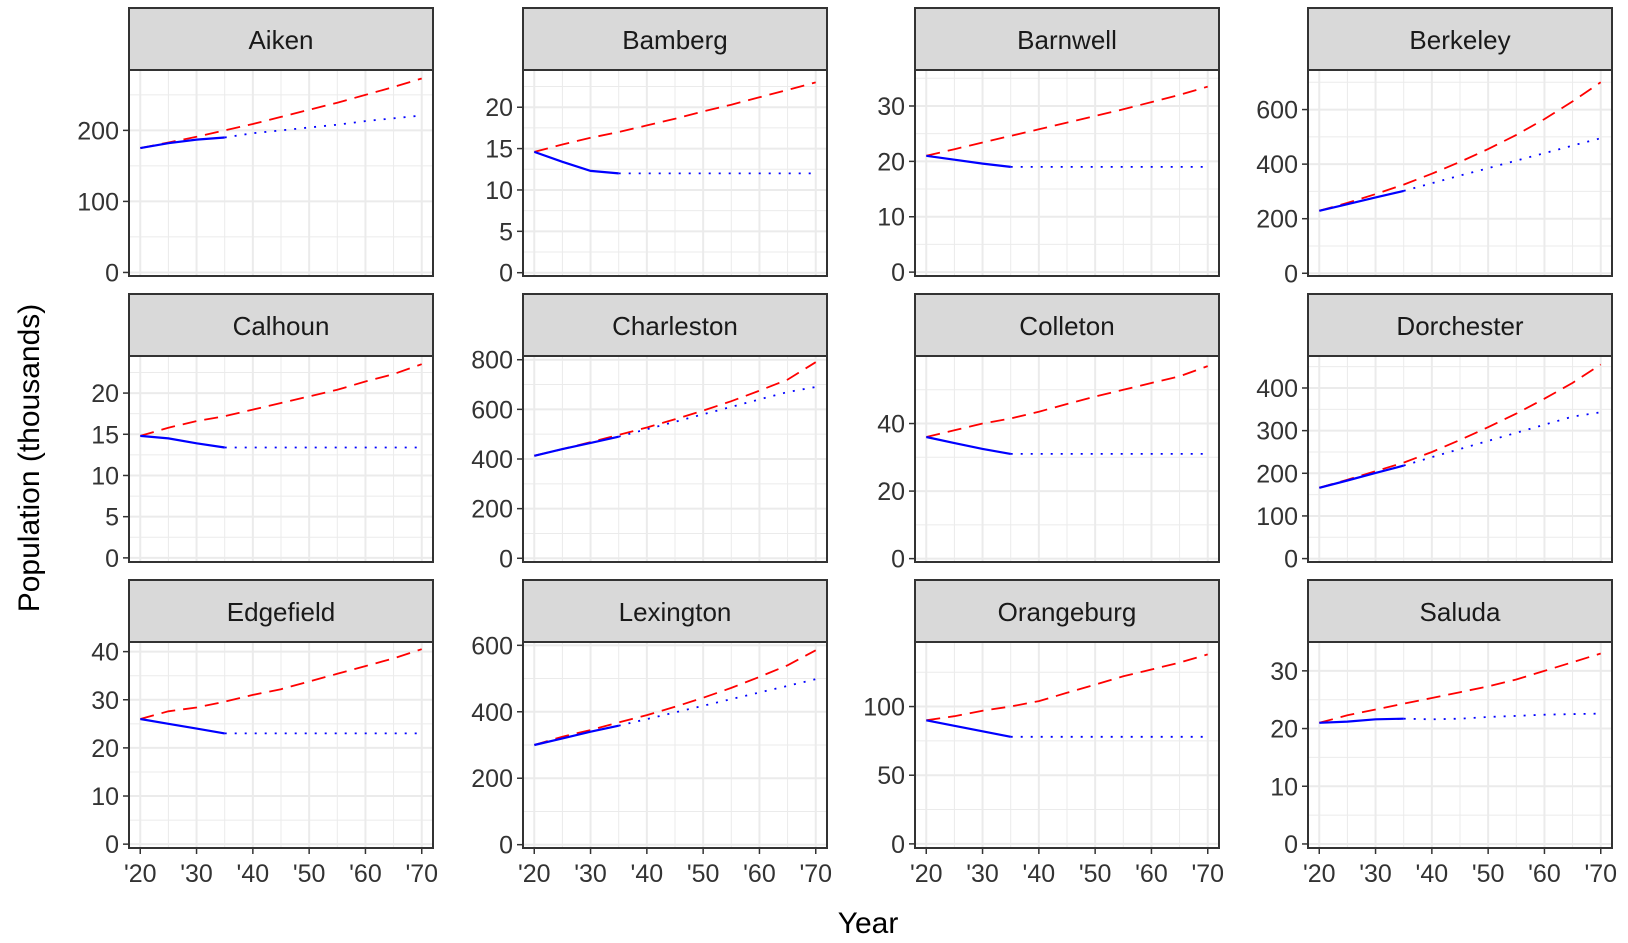 Image resolution: width=1628 pixels, height=943 pixels. I want to click on strip-title: Lexington, so click(675, 612).